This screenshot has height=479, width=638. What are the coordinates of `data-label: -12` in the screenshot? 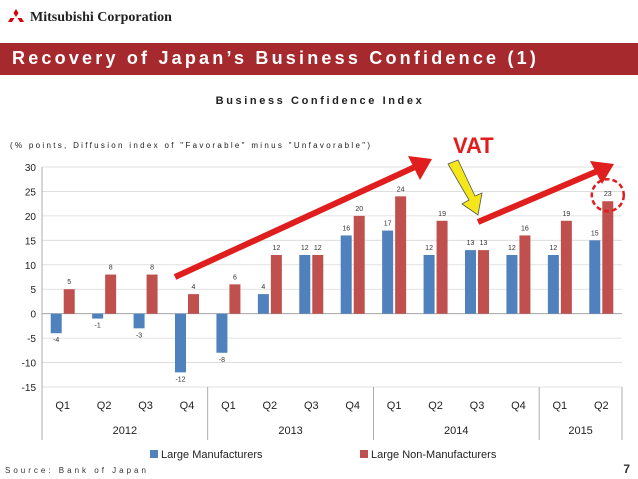 It's located at (180, 379).